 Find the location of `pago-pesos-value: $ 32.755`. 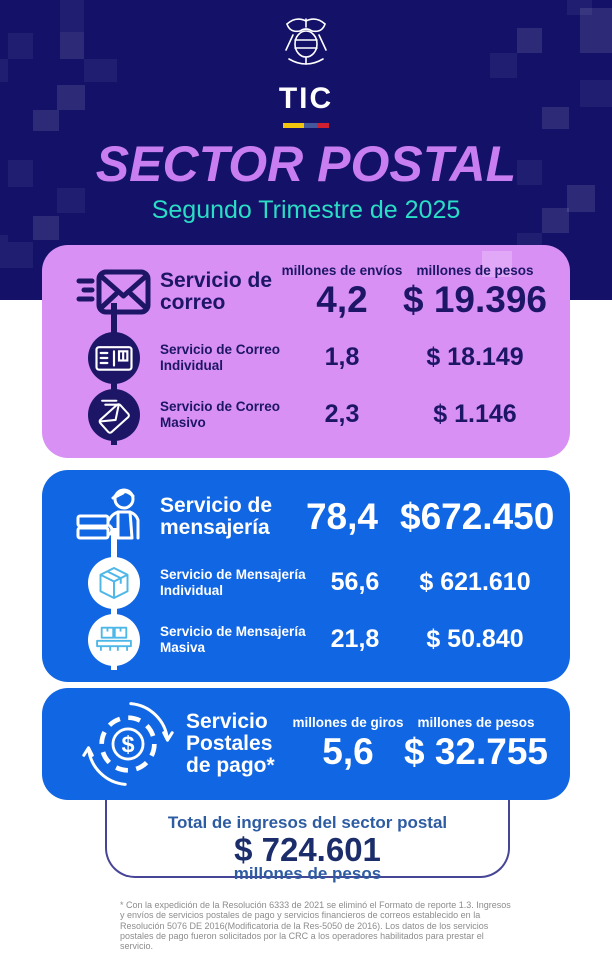

pago-pesos-value: $ 32.755 is located at coordinates (475, 751).